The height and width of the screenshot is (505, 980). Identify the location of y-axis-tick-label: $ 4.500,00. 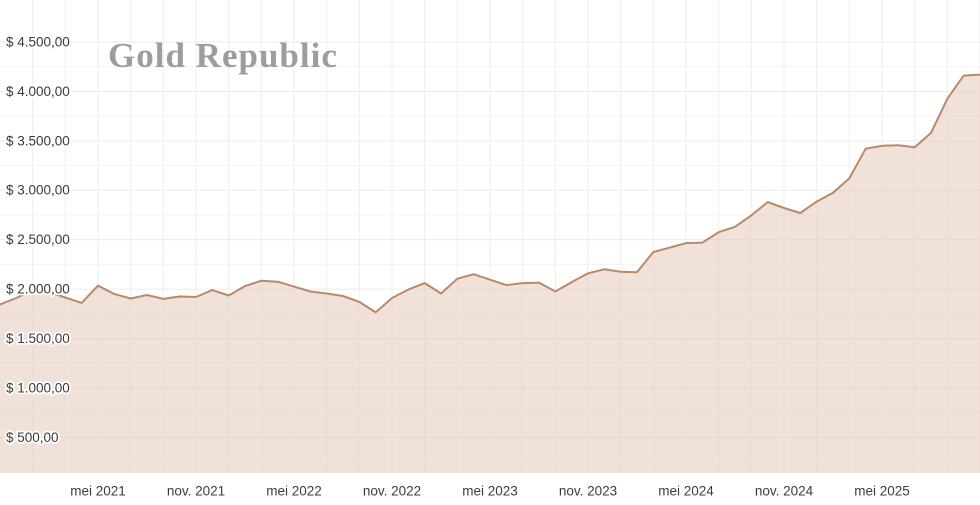
(38, 42).